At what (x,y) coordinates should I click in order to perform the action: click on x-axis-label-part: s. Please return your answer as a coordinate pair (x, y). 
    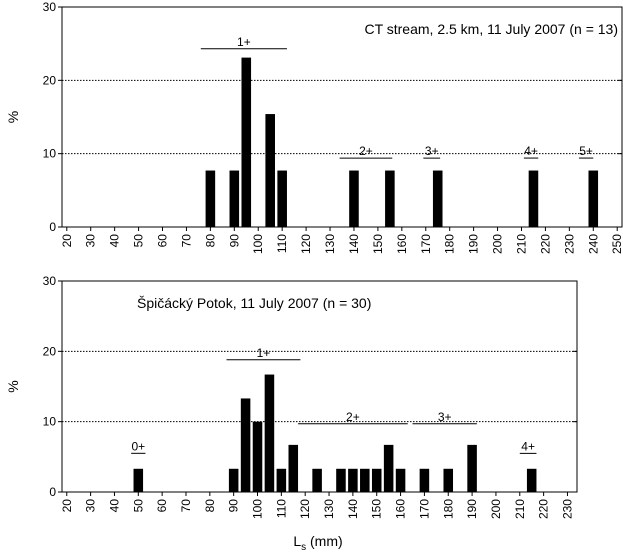
    Looking at the image, I should click on (303, 547).